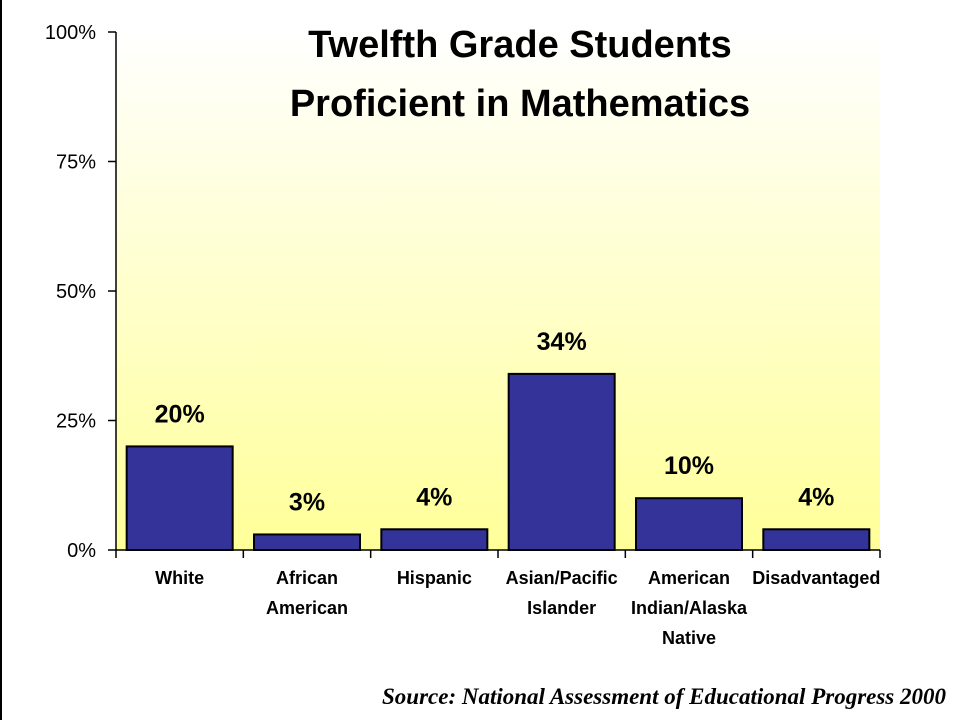 This screenshot has height=720, width=960. What do you see at coordinates (520, 45) in the screenshot?
I see `chart-title-line-1: Twelfth Grade Students` at bounding box center [520, 45].